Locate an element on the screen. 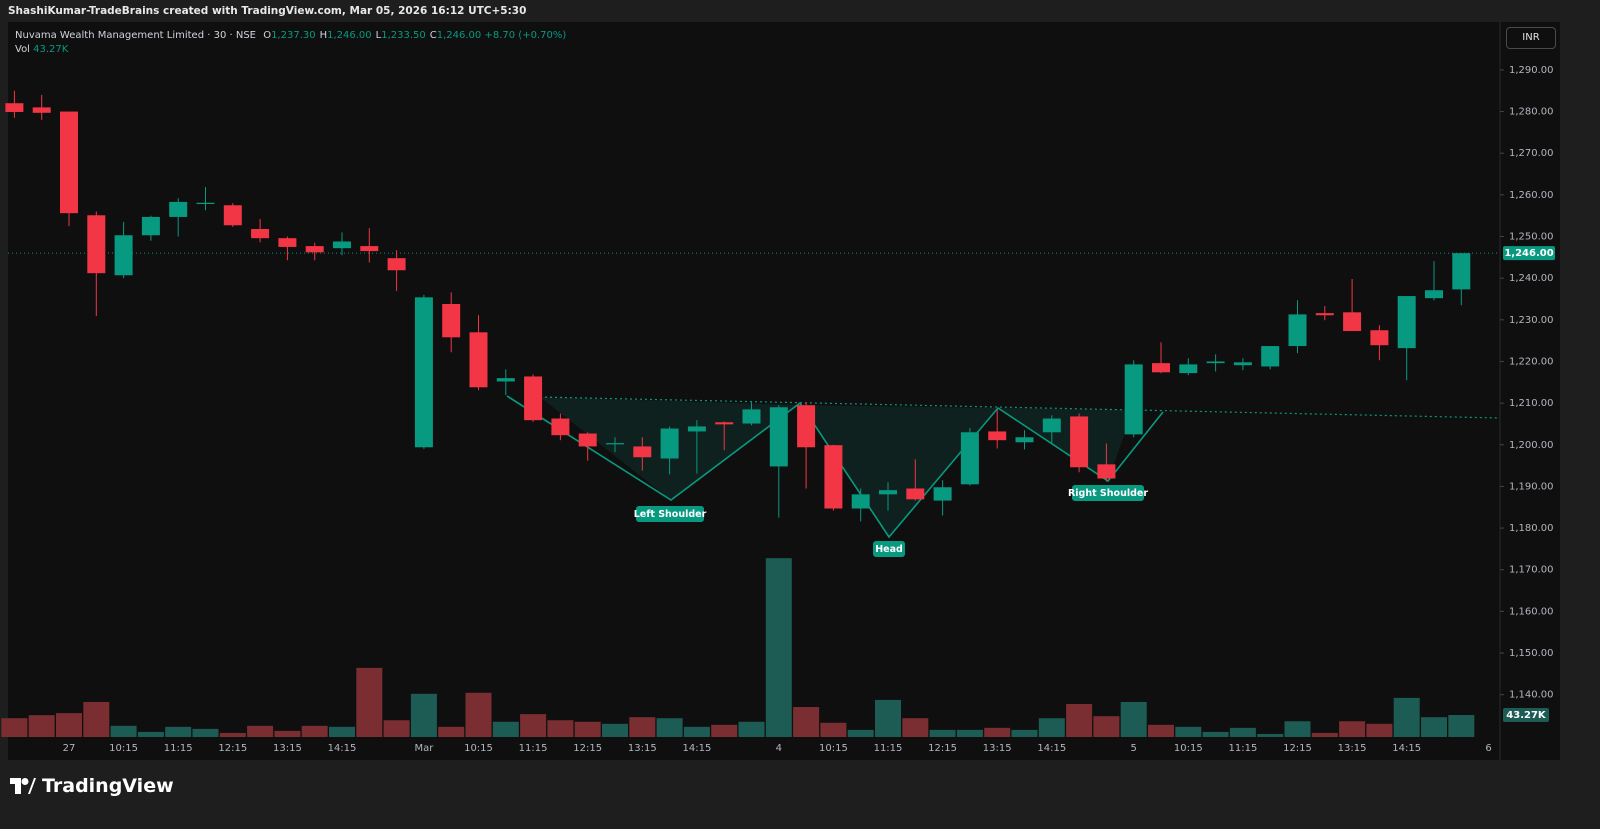 The height and width of the screenshot is (829, 1600). change: +8.70 (+0.70%) is located at coordinates (525, 35).